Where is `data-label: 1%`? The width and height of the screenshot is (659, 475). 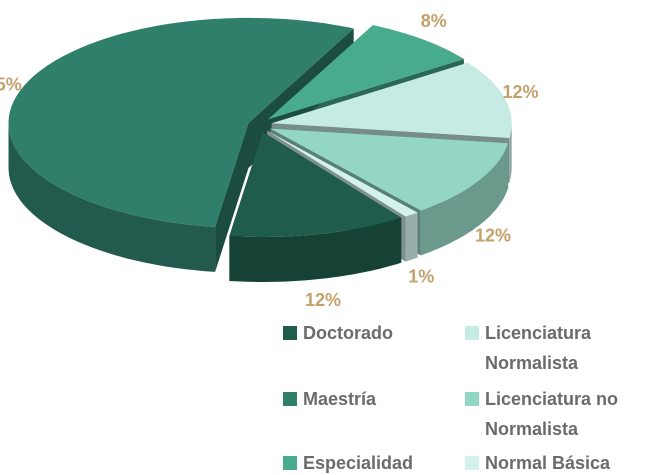
data-label: 1% is located at coordinates (421, 277).